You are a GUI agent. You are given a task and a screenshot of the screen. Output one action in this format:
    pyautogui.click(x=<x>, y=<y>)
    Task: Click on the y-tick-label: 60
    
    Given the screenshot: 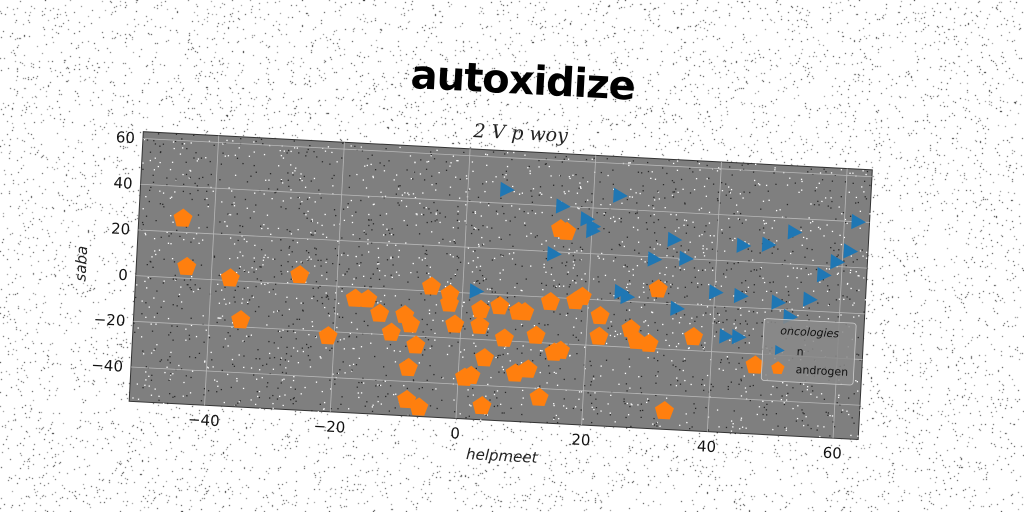 What is the action you would take?
    pyautogui.click(x=125, y=137)
    